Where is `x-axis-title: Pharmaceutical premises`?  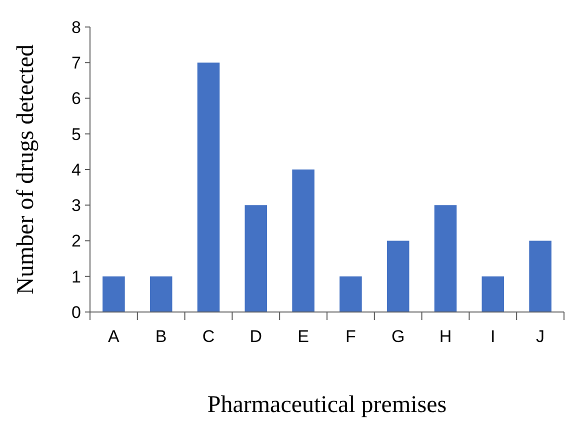
x-axis-title: Pharmaceutical premises is located at coordinates (327, 405).